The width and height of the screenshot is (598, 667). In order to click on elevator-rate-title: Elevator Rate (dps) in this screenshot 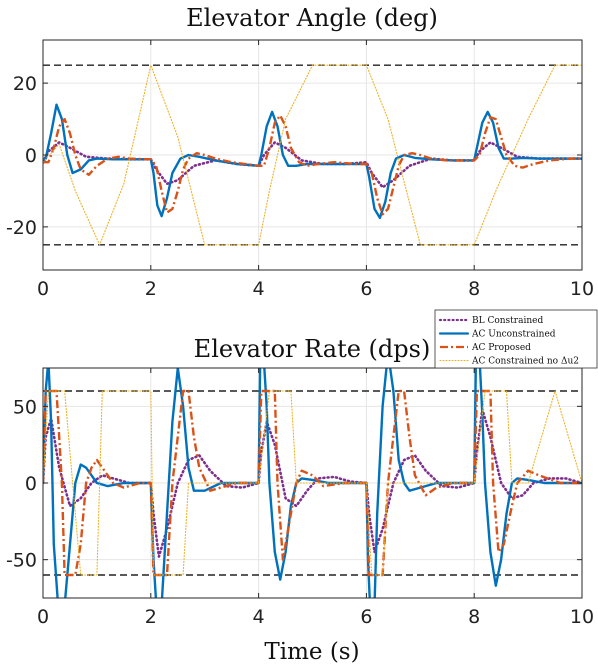, I will do `click(312, 349)`.